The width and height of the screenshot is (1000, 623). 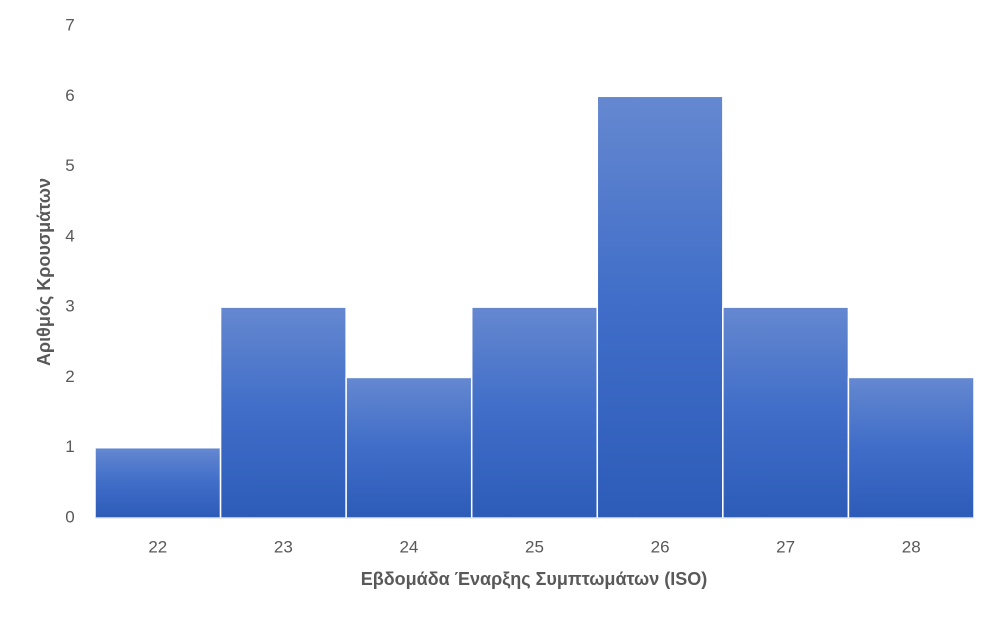 What do you see at coordinates (69, 516) in the screenshot?
I see `y-tick-label: 0` at bounding box center [69, 516].